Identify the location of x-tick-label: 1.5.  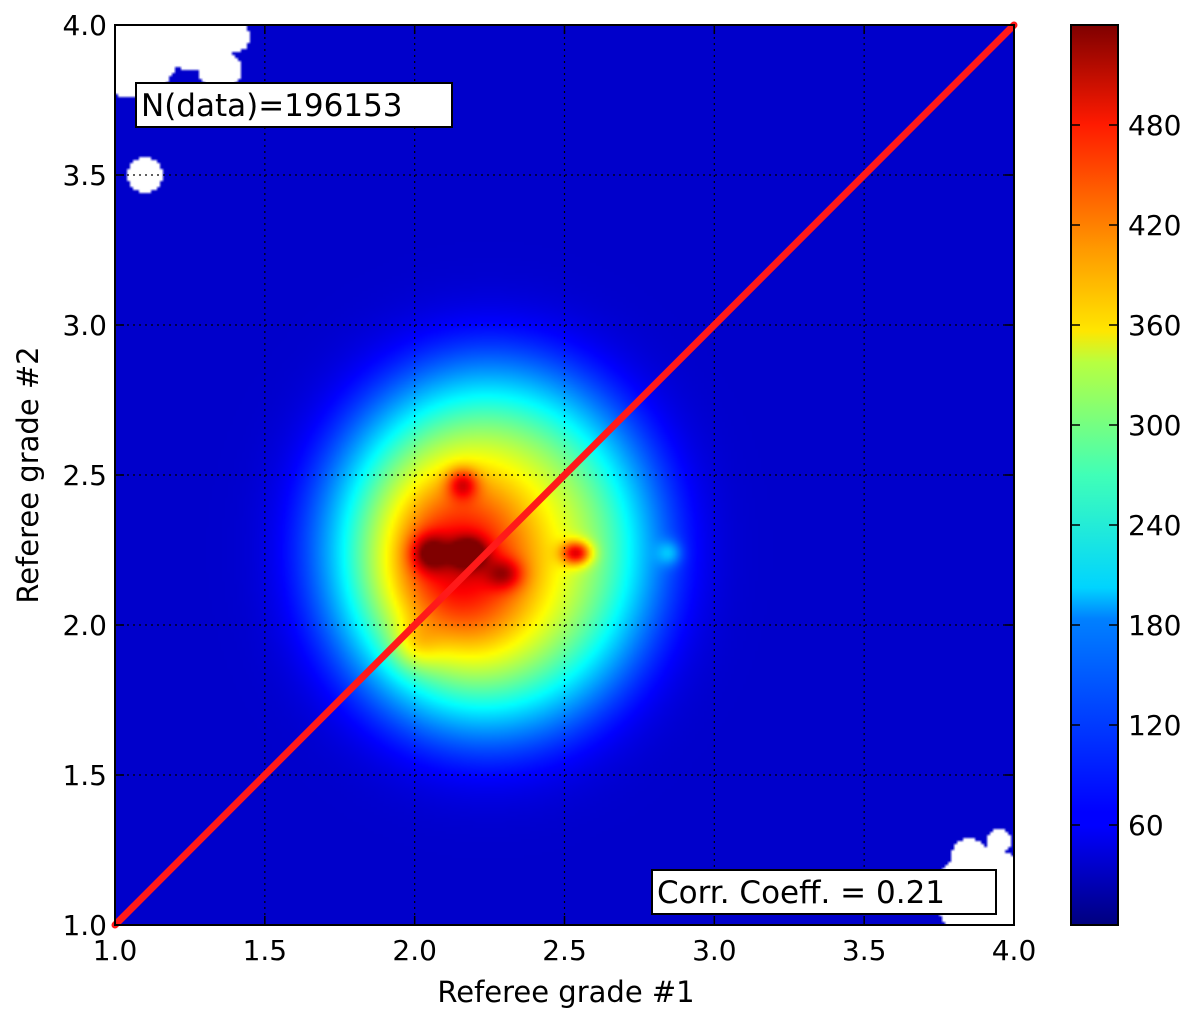
(265, 950).